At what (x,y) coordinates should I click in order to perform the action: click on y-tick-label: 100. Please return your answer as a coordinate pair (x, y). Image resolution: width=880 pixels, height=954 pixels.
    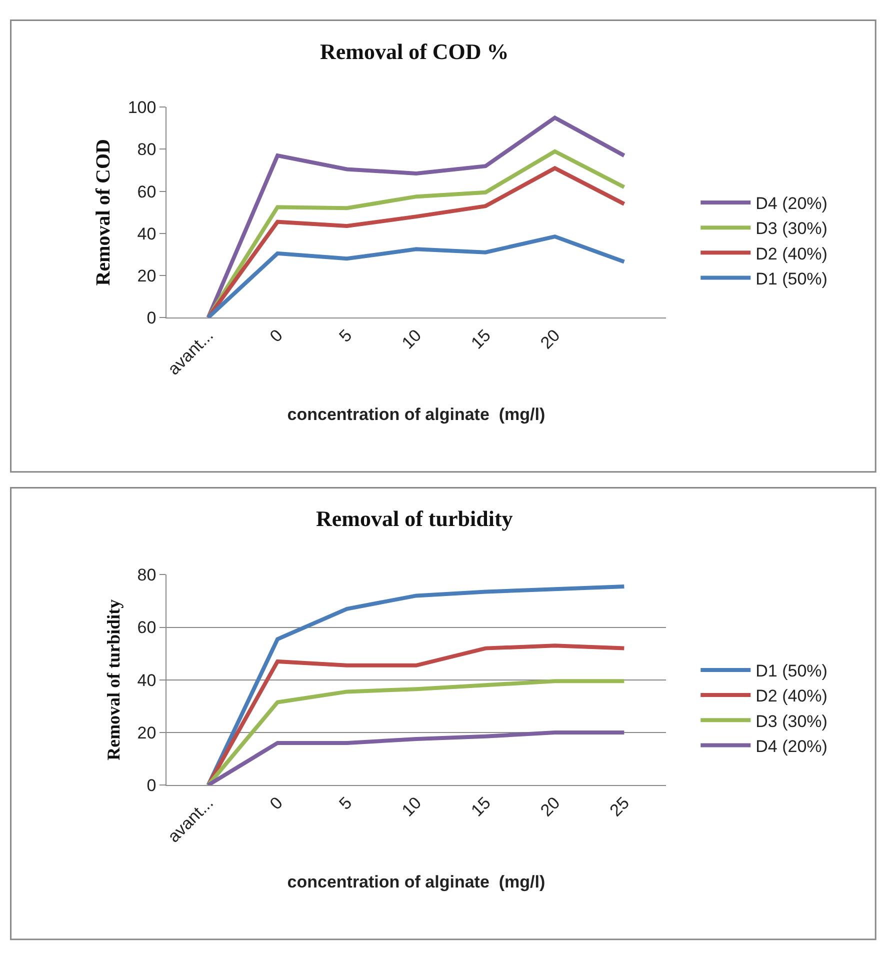
    Looking at the image, I should click on (142, 108).